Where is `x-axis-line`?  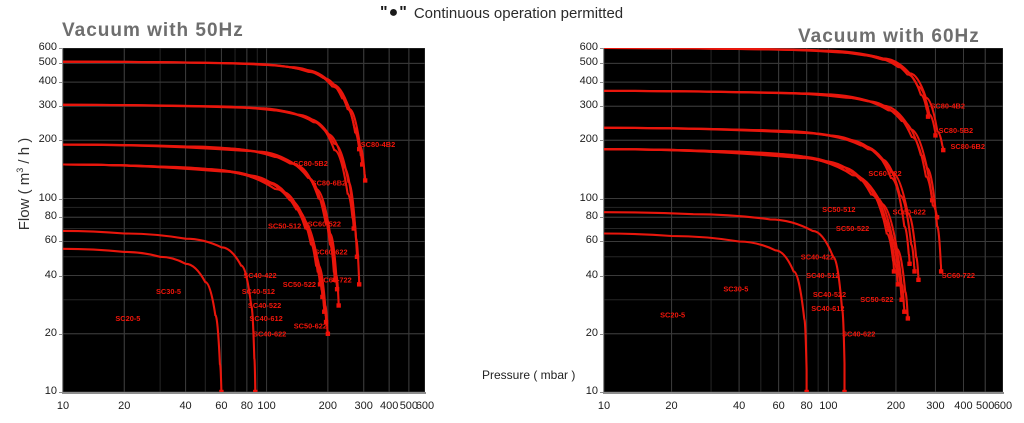
x-axis-line is located at coordinates (803, 393).